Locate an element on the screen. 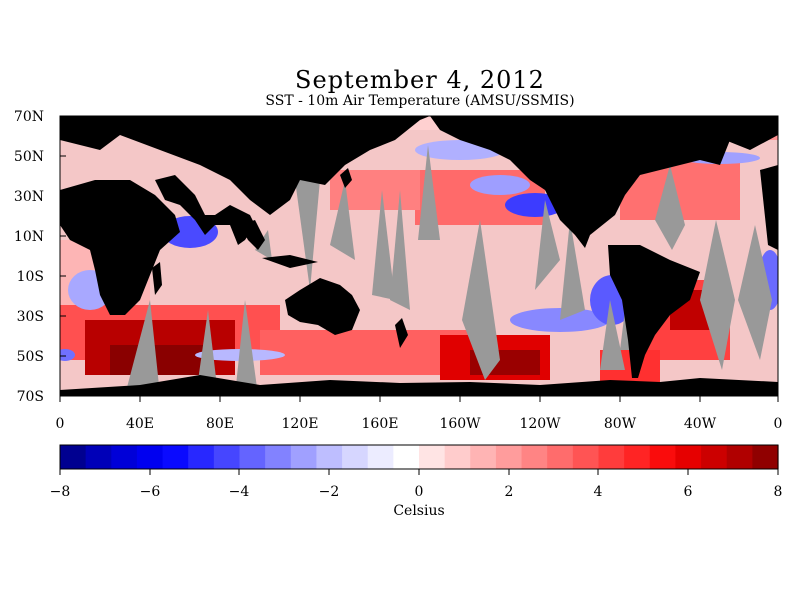 The width and height of the screenshot is (800, 600). lat-label-10n: 10N is located at coordinates (29, 237).